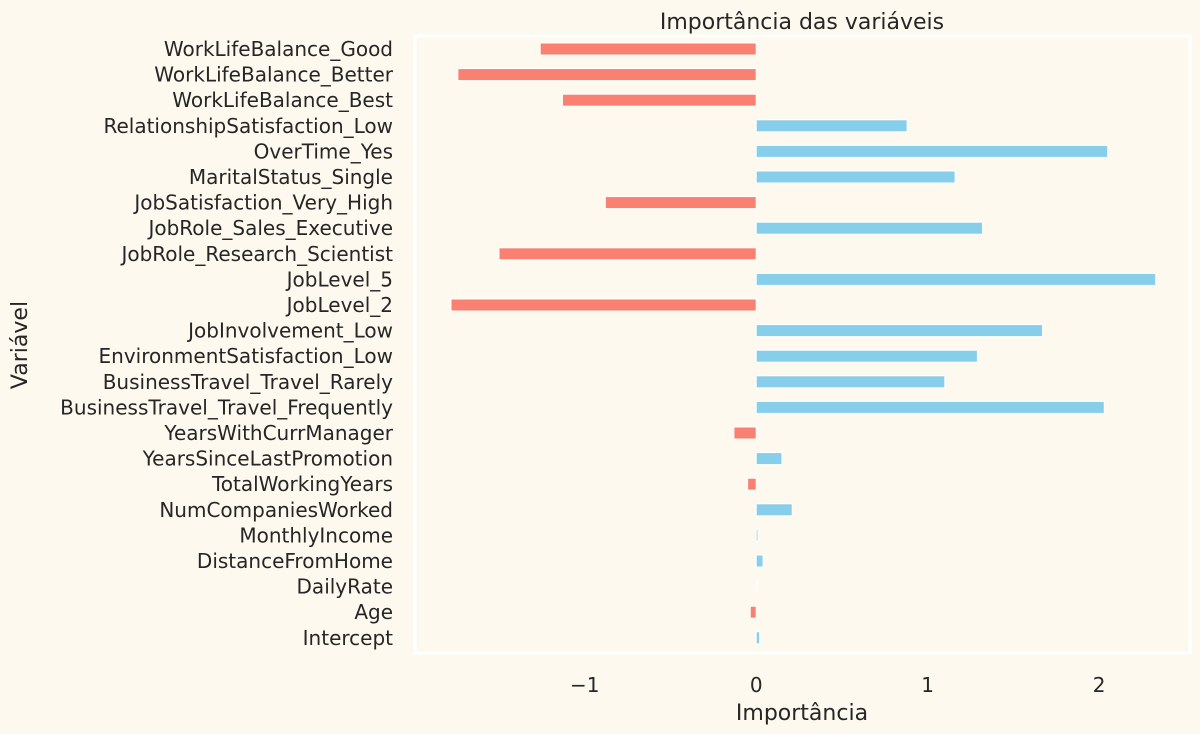 The width and height of the screenshot is (1200, 734). I want to click on y-tick-label: JobLevel_5, so click(339, 279).